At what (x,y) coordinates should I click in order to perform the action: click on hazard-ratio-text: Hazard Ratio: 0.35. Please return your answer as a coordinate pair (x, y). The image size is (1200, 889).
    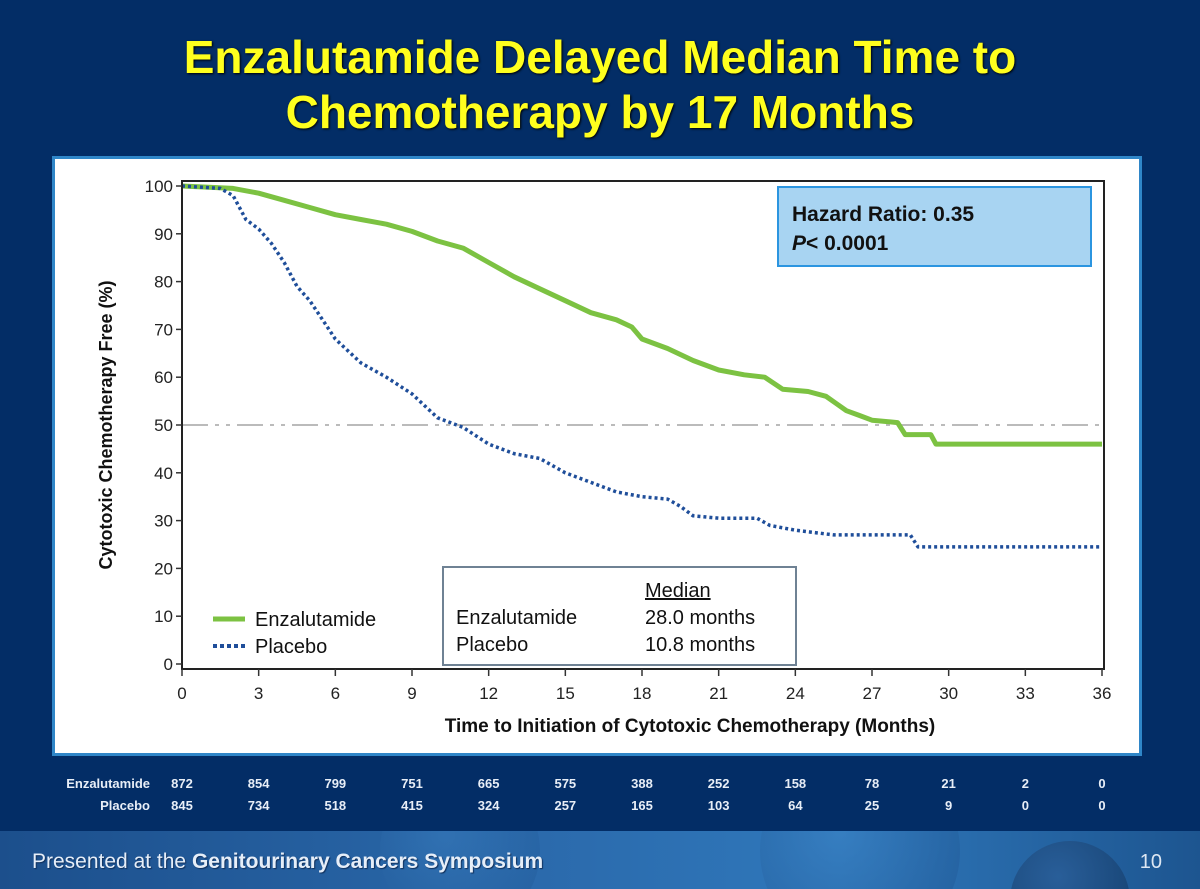
    Looking at the image, I should click on (883, 214).